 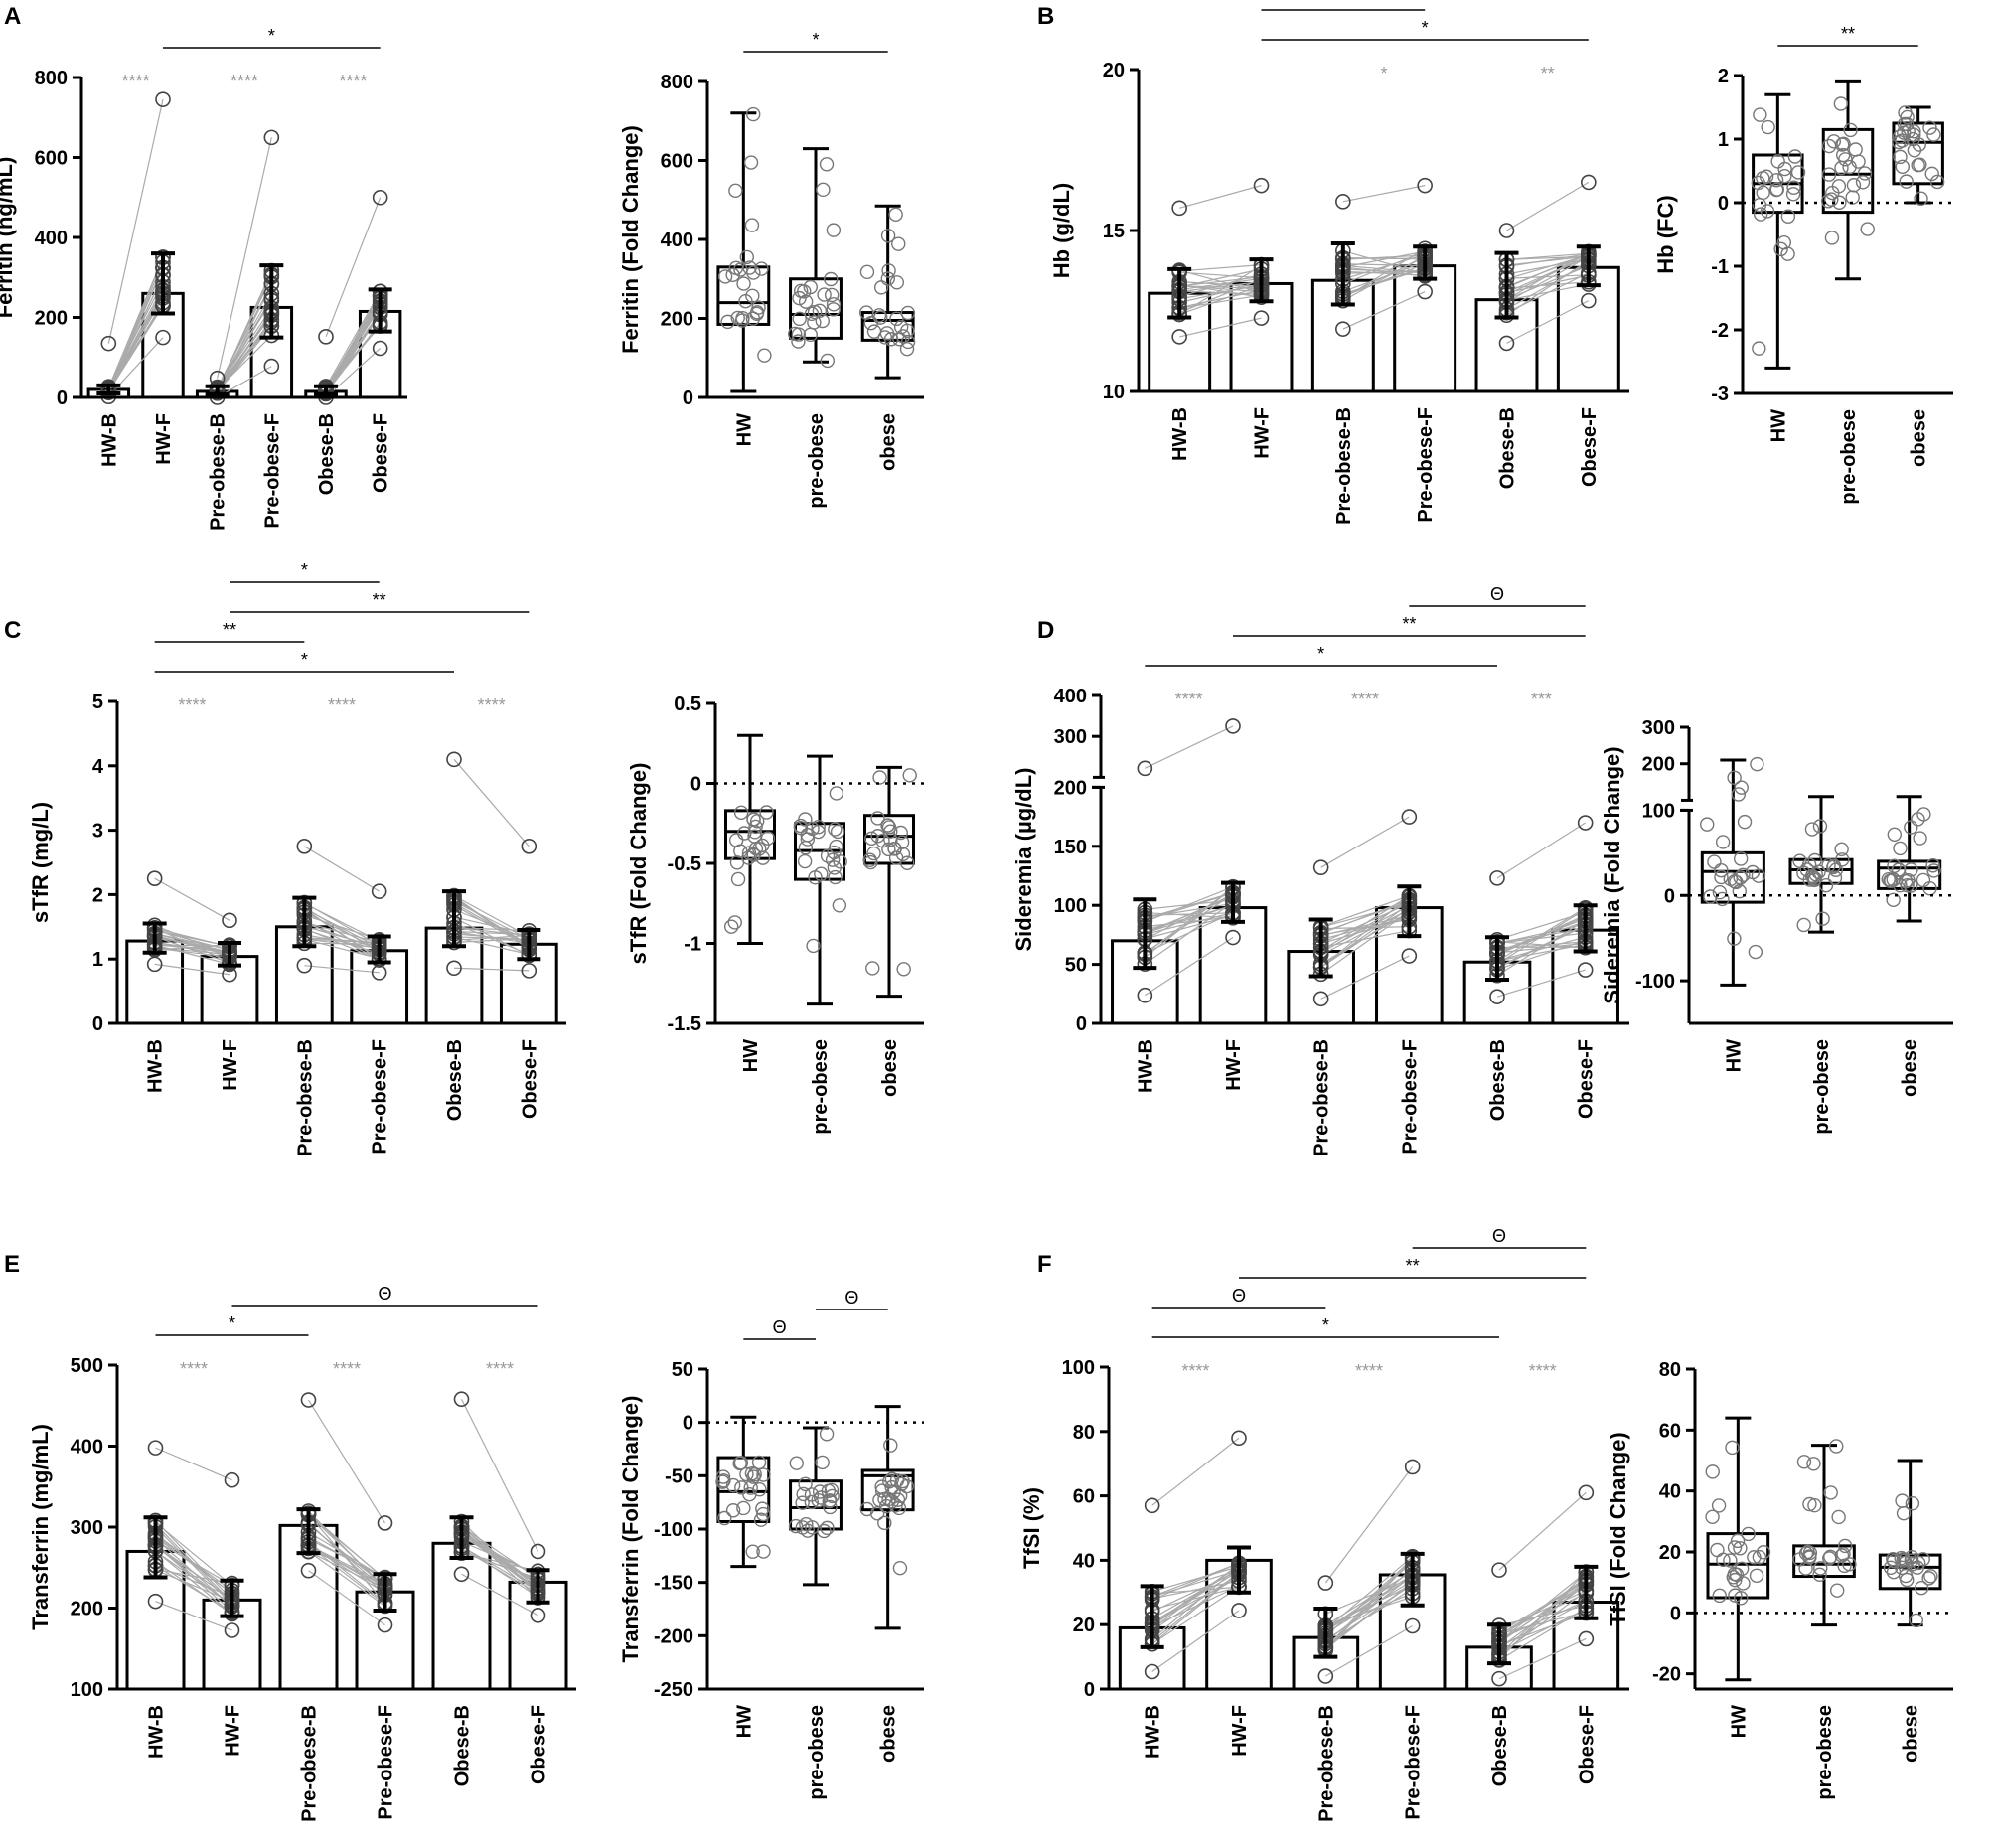 I want to click on y-tick-label: -150, so click(x=673, y=1584).